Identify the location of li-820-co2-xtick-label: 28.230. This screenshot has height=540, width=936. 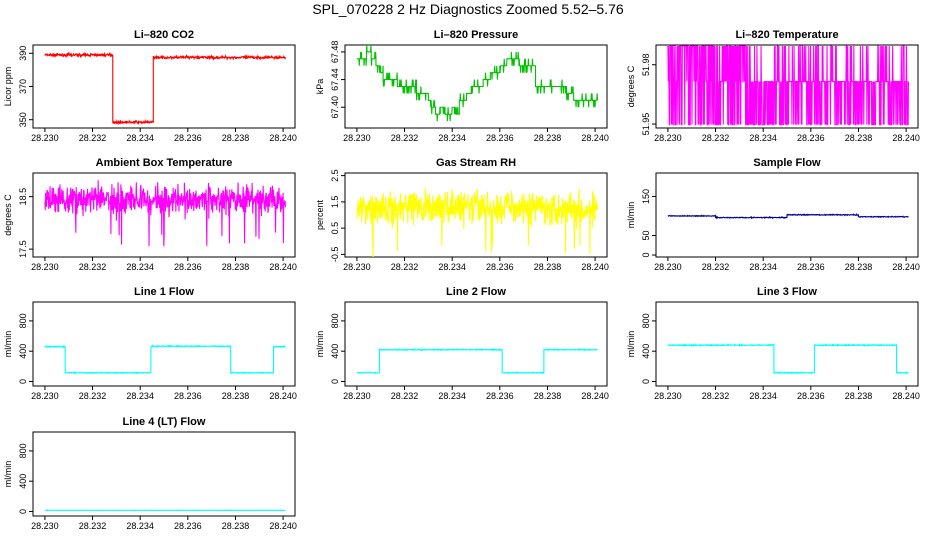
(45, 138).